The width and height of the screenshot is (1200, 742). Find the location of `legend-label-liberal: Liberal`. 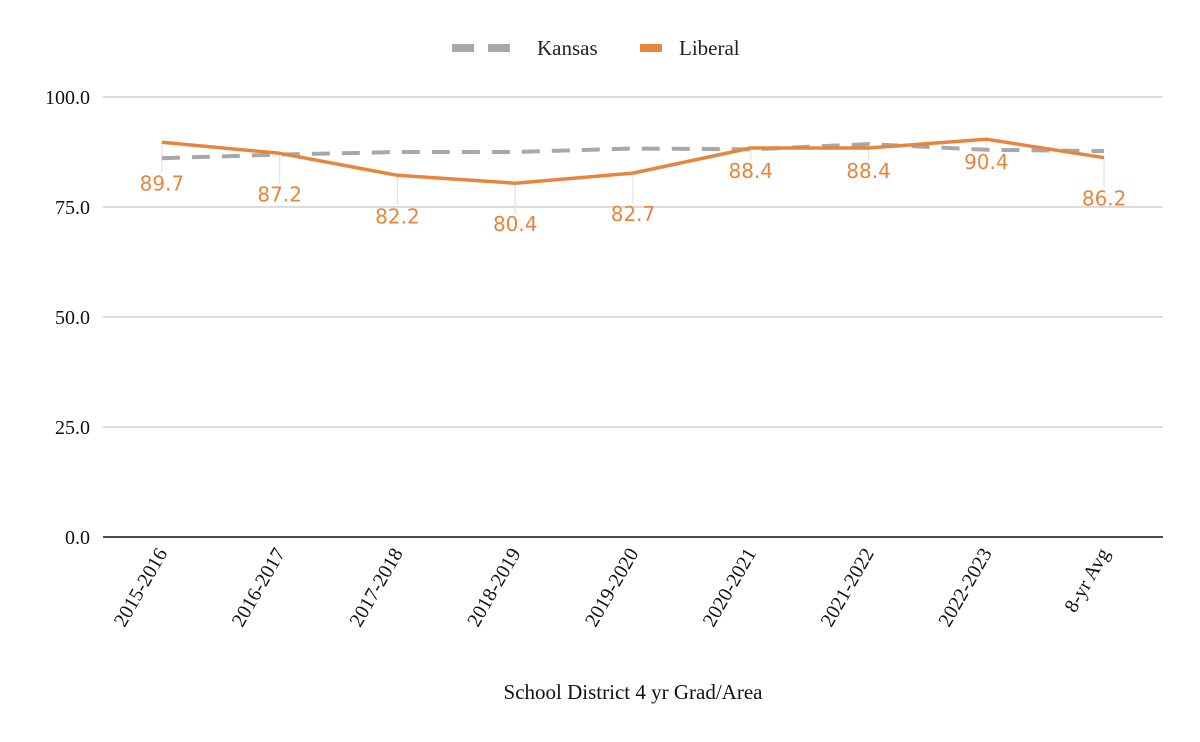

legend-label-liberal: Liberal is located at coordinates (709, 48).